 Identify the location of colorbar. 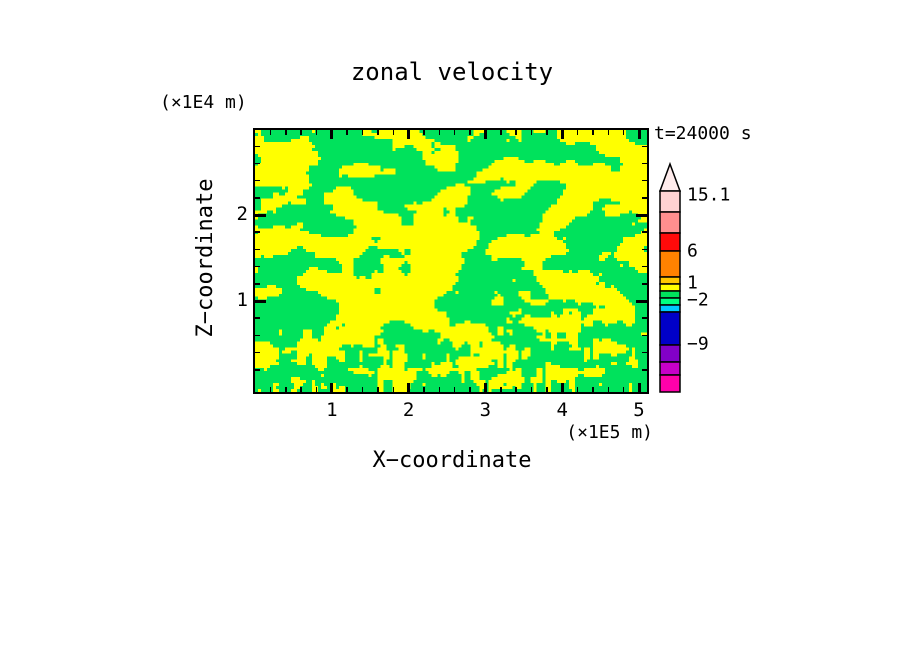
(670, 277).